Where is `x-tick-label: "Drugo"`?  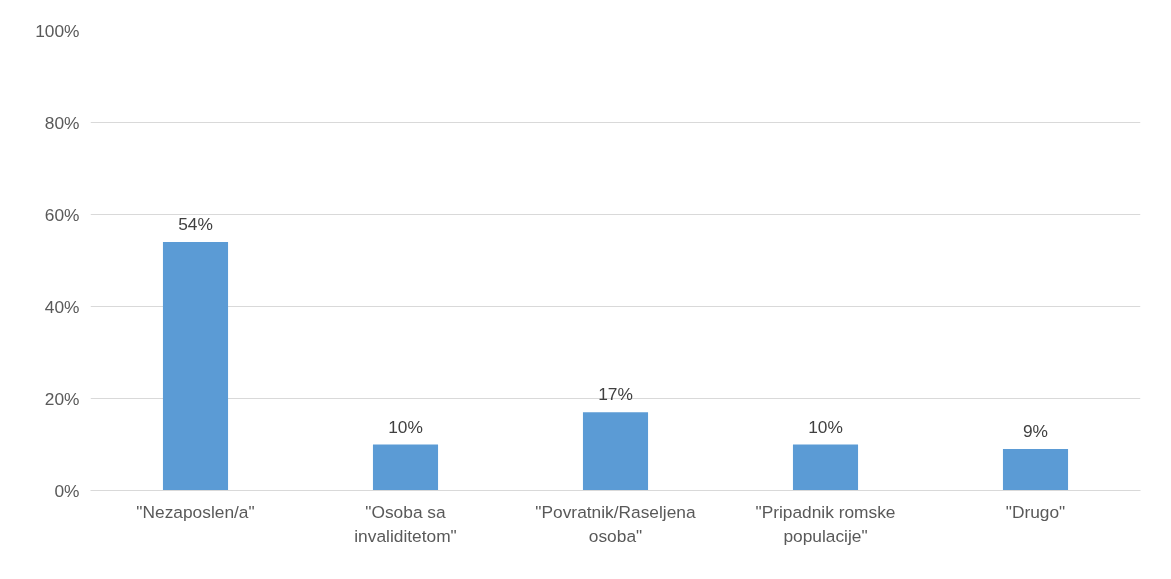 x-tick-label: "Drugo" is located at coordinates (1035, 511).